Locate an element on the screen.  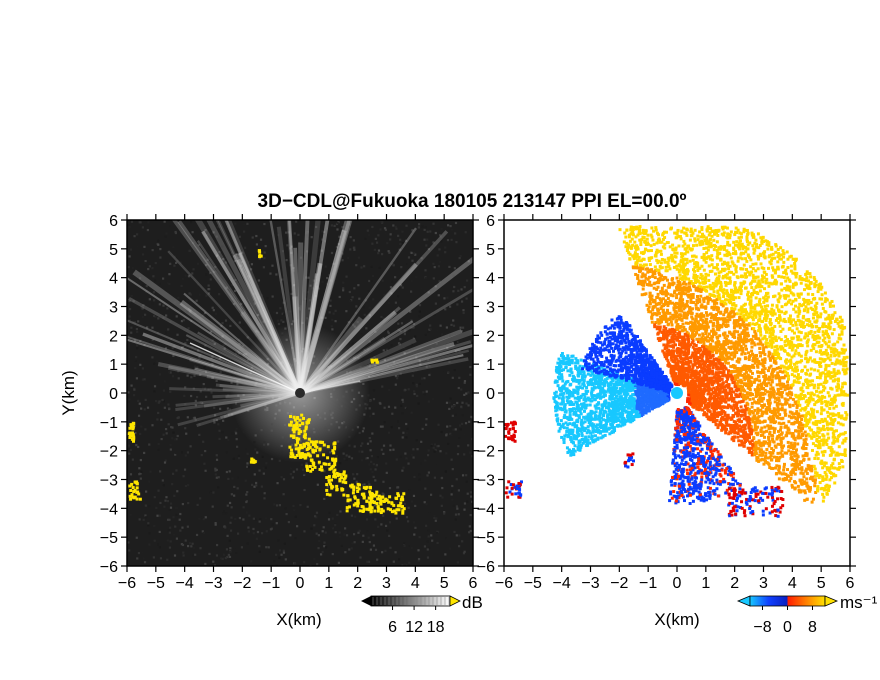
right-y-tick-label: −4 is located at coordinates (486, 509).